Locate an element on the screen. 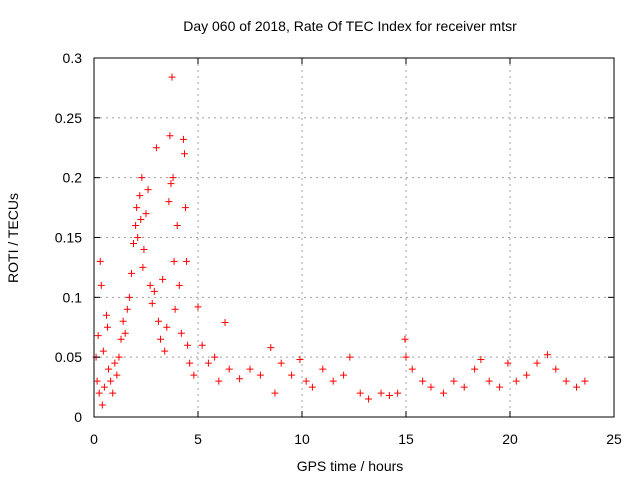  x-tick-label: 5 is located at coordinates (198, 439).